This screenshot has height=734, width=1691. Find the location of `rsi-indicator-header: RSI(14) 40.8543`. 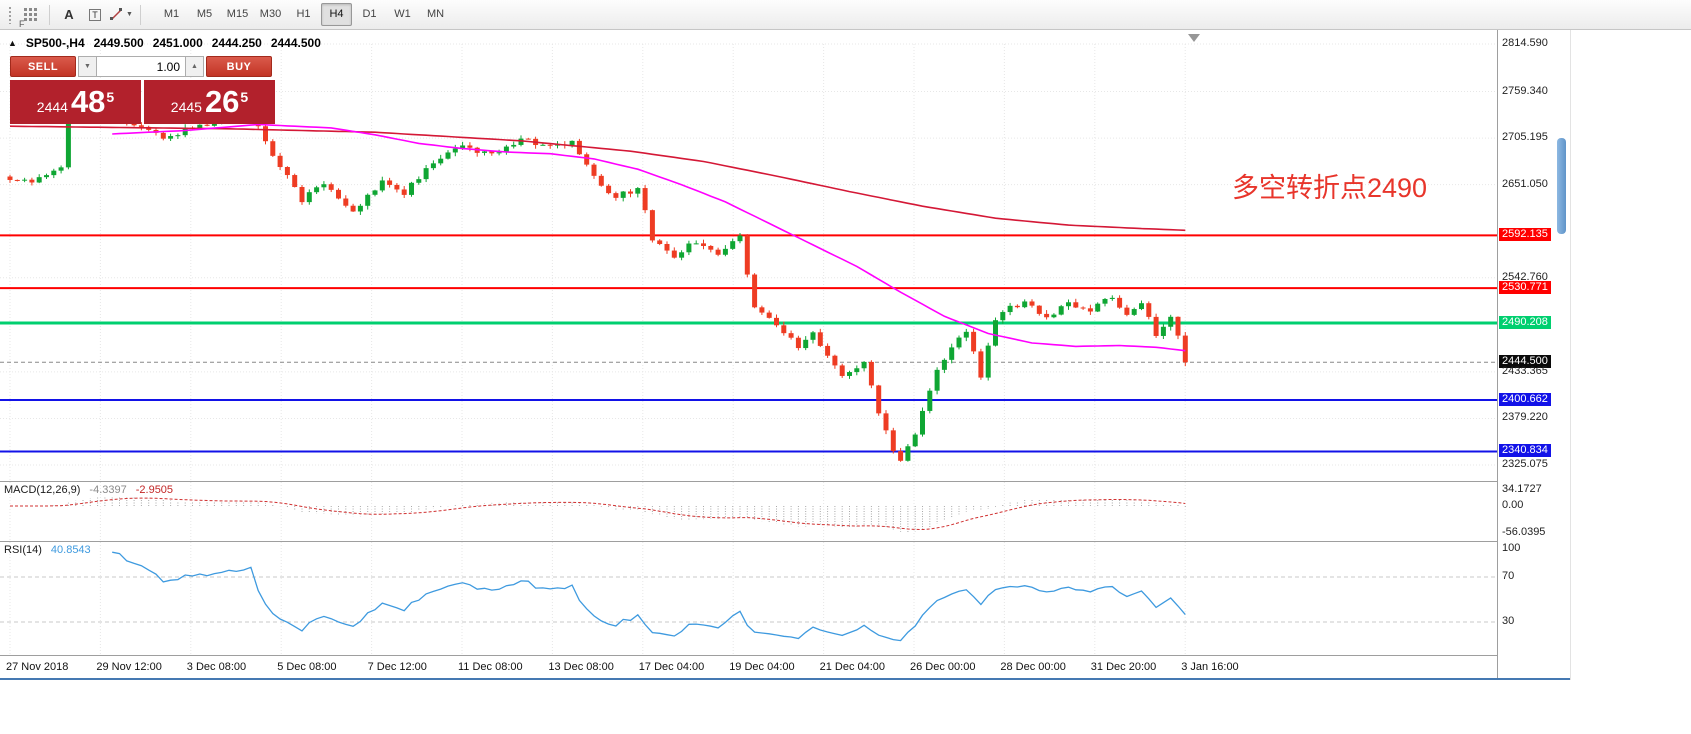

rsi-indicator-header: RSI(14) 40.8543 is located at coordinates (47, 550).